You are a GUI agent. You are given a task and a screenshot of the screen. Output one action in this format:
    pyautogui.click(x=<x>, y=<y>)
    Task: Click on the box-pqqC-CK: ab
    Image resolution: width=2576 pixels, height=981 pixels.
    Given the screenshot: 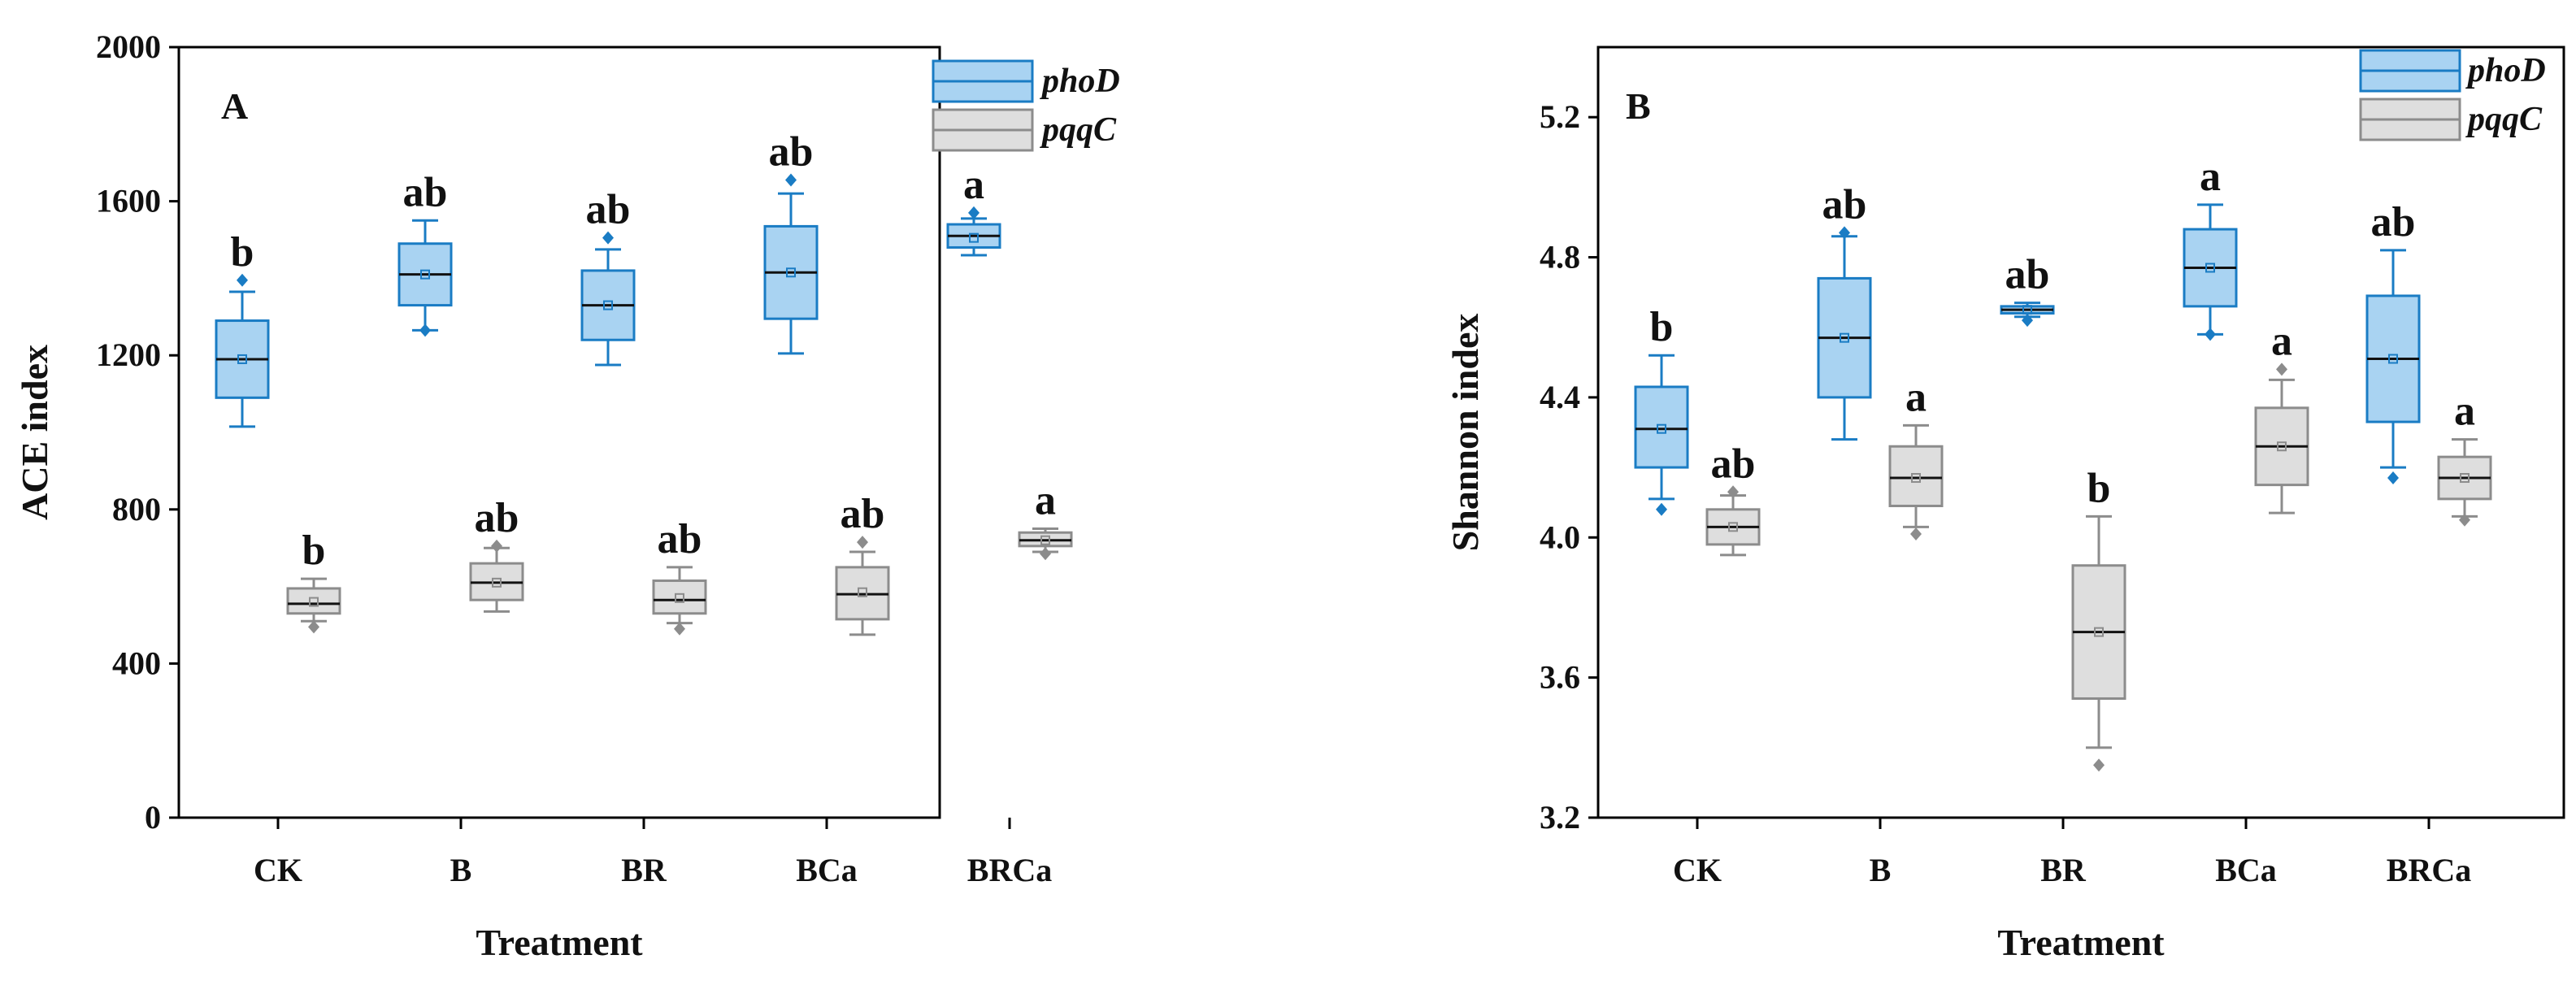 What is the action you would take?
    pyautogui.click(x=1733, y=499)
    